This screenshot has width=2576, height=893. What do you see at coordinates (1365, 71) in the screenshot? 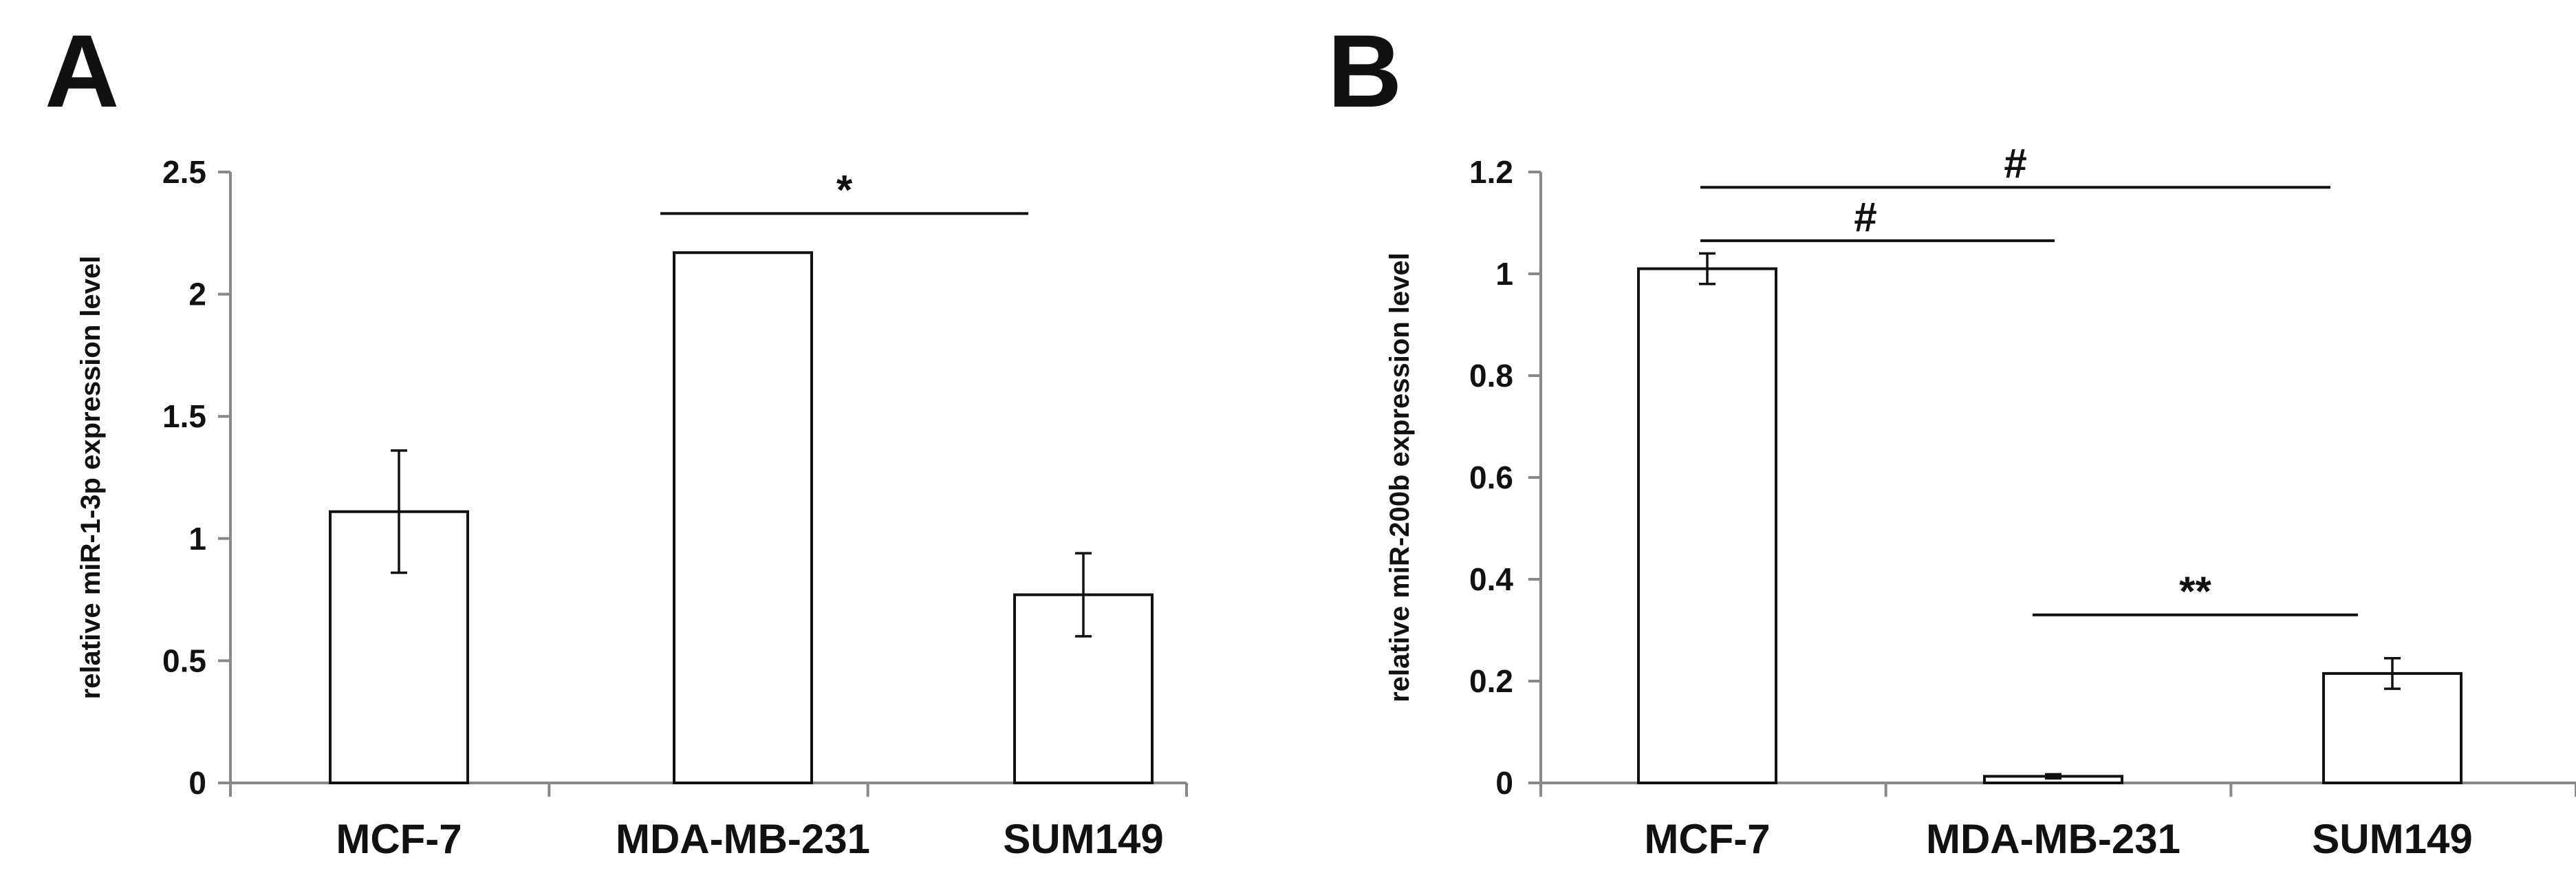
I see `panel-letter: B` at bounding box center [1365, 71].